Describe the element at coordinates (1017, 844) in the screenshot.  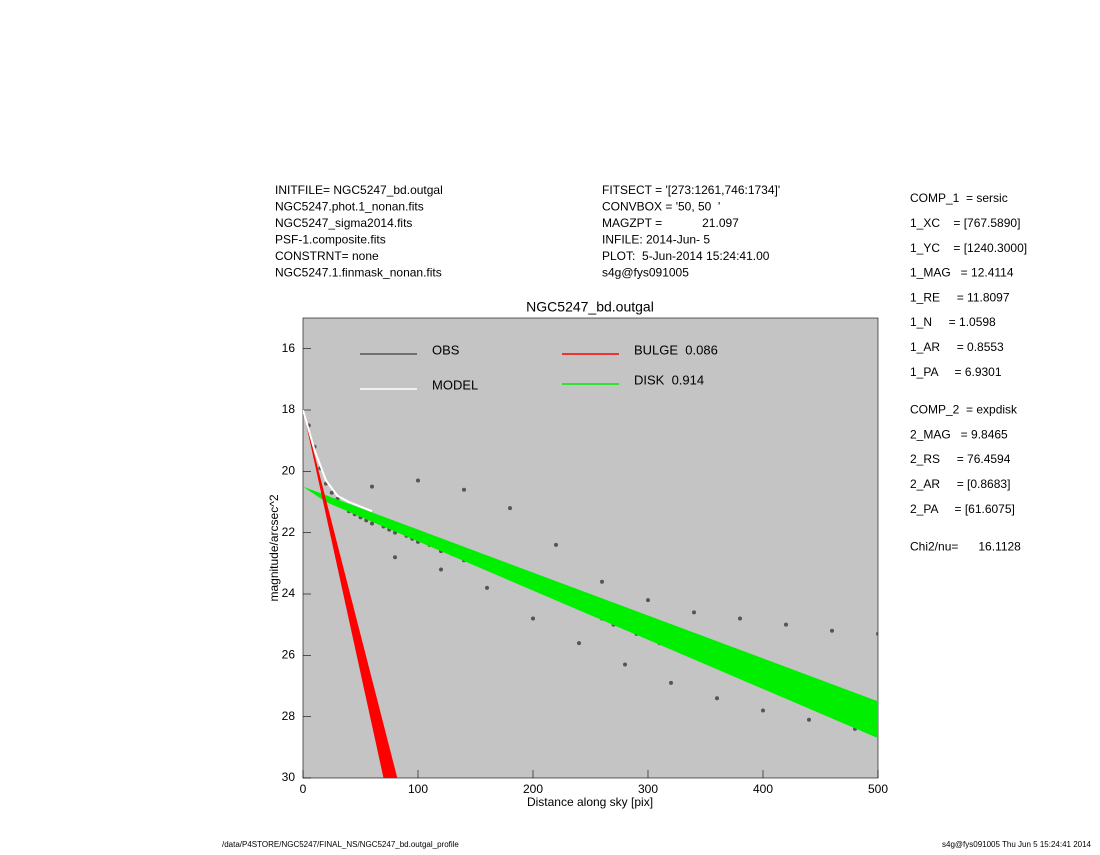
I see `footer-stamp: s4g@fys091005 Thu Jun 5 15:24:41 2014` at that location.